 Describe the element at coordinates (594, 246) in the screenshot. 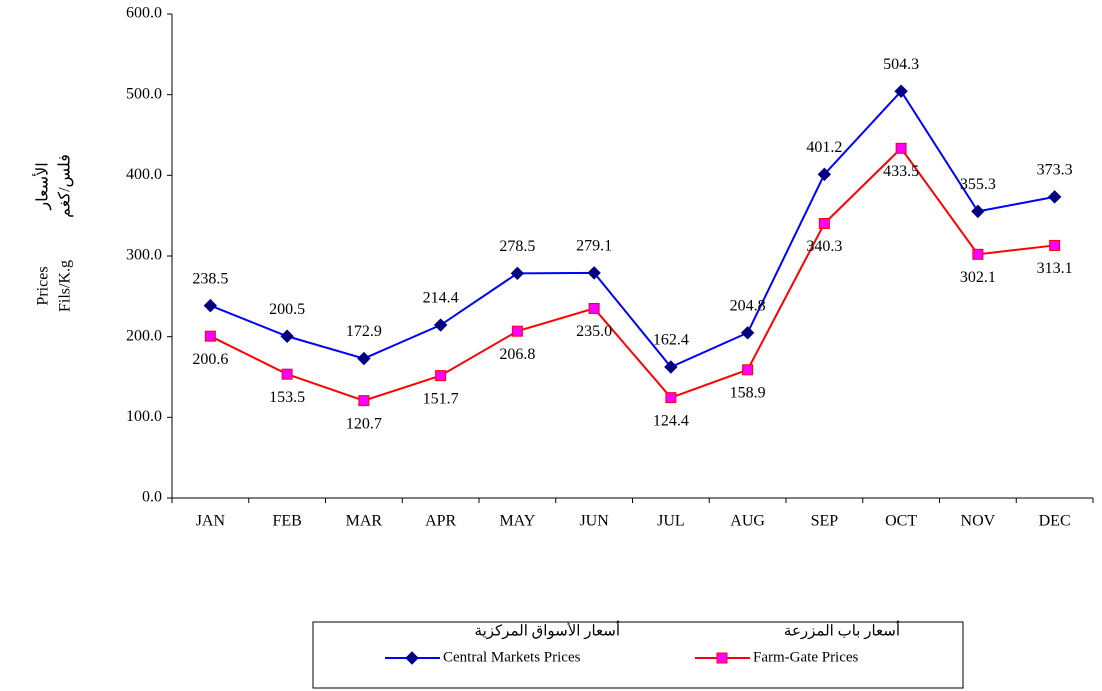

I see `data-label: 279.1` at that location.